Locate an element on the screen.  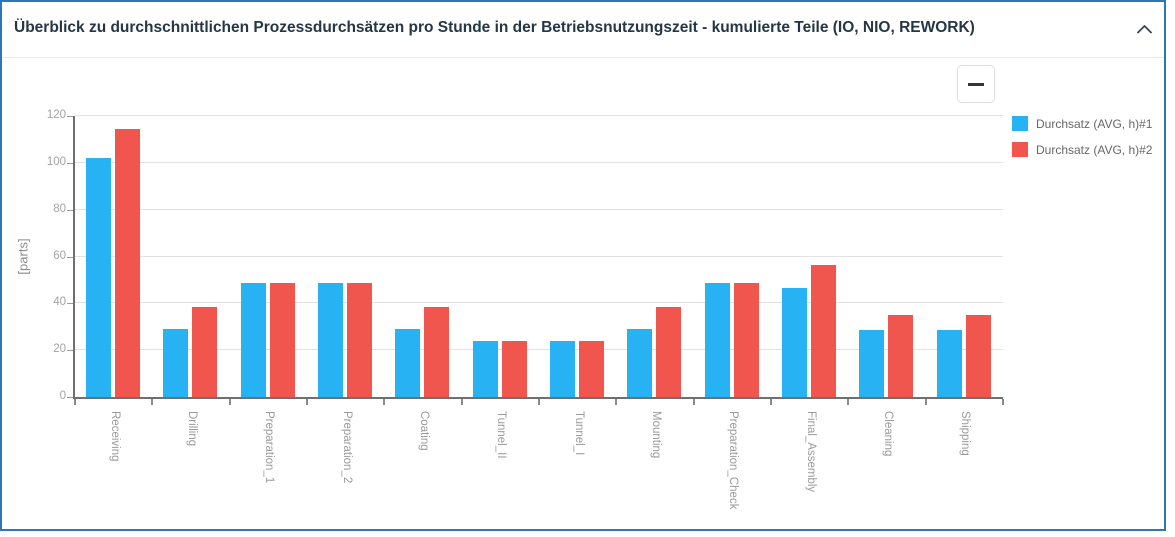
bar-Tunnel_I-series1 is located at coordinates (562, 368).